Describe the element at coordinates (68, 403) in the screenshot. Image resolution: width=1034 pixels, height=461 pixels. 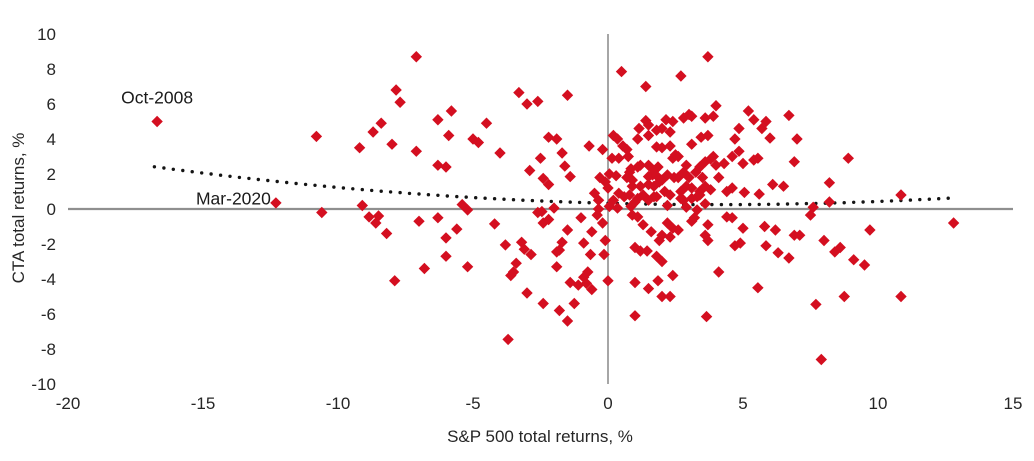
I see `x-tick-label: -20` at that location.